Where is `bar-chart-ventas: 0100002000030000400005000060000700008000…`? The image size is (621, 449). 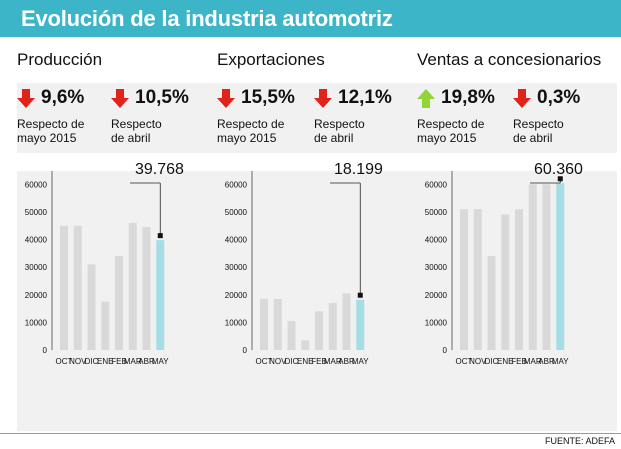 bar-chart-ventas: 0100002000030000400005000060000700008000… is located at coordinates (497, 245).